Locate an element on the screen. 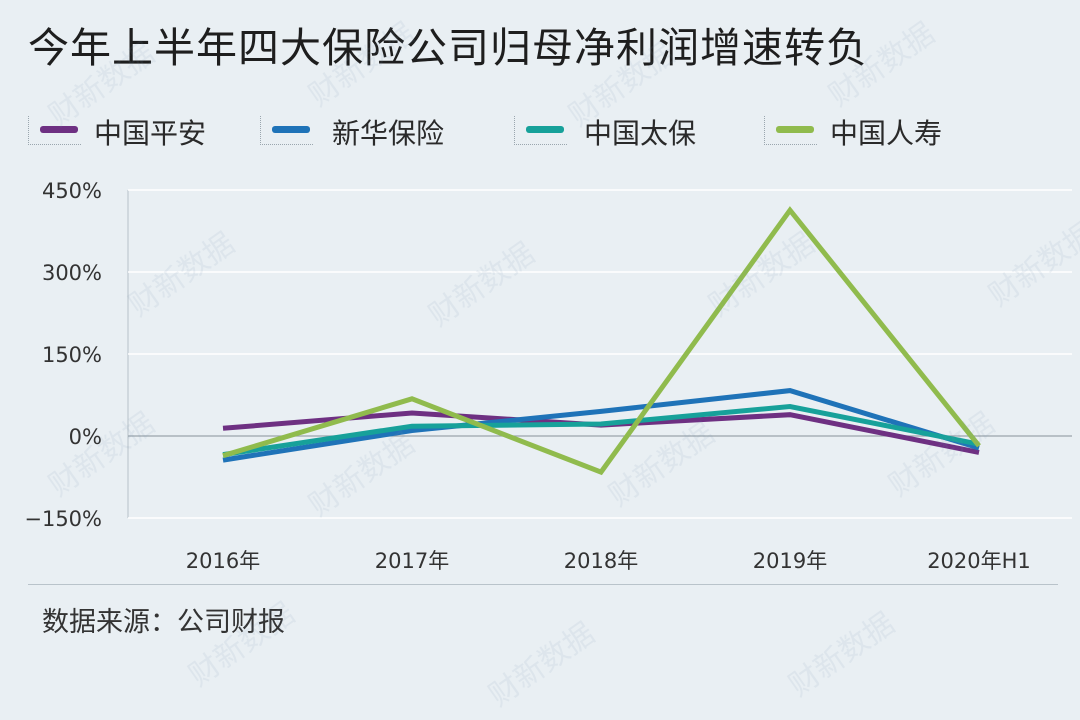 Image resolution: width=1080 pixels, height=720 pixels. x-tick-label: 2019年 is located at coordinates (790, 561).